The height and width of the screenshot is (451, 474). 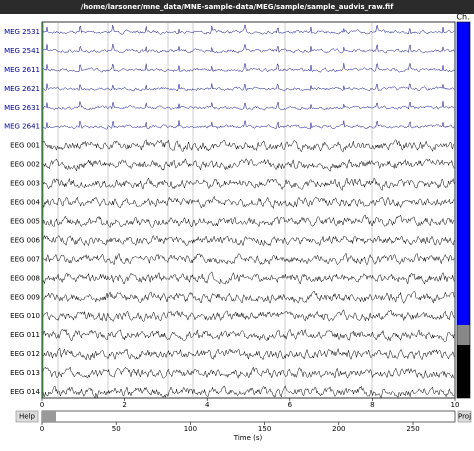 What do you see at coordinates (190, 429) in the screenshot?
I see `scroll-tick-label: 100` at bounding box center [190, 429].